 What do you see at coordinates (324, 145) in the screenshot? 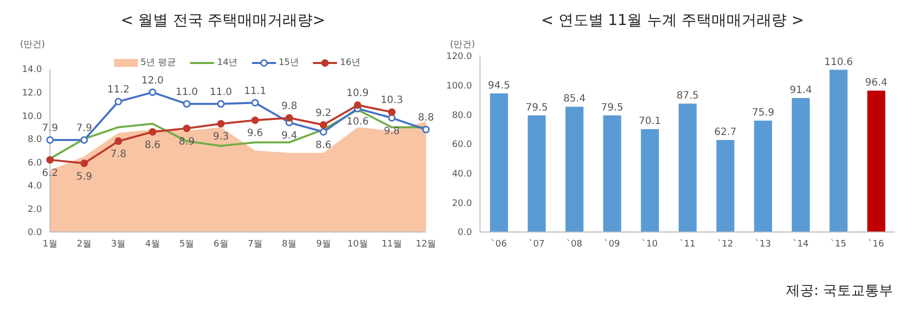
I see `data-label: 8.6` at bounding box center [324, 145].